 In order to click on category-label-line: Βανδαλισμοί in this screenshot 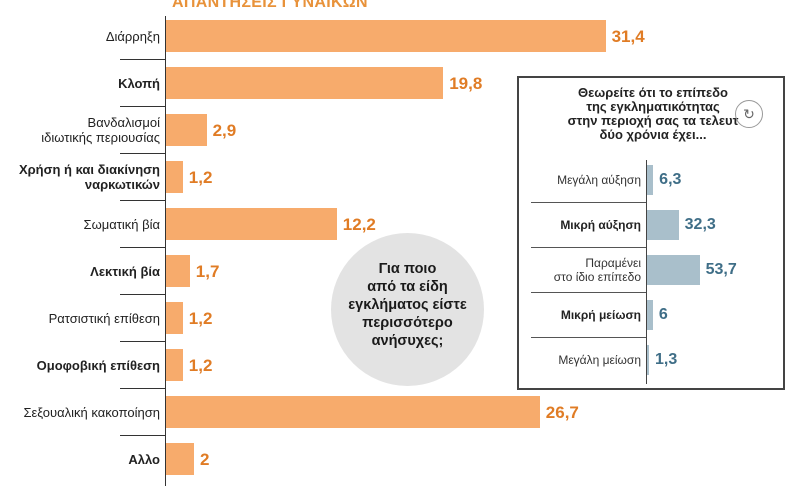, I will do `click(123, 122)`.